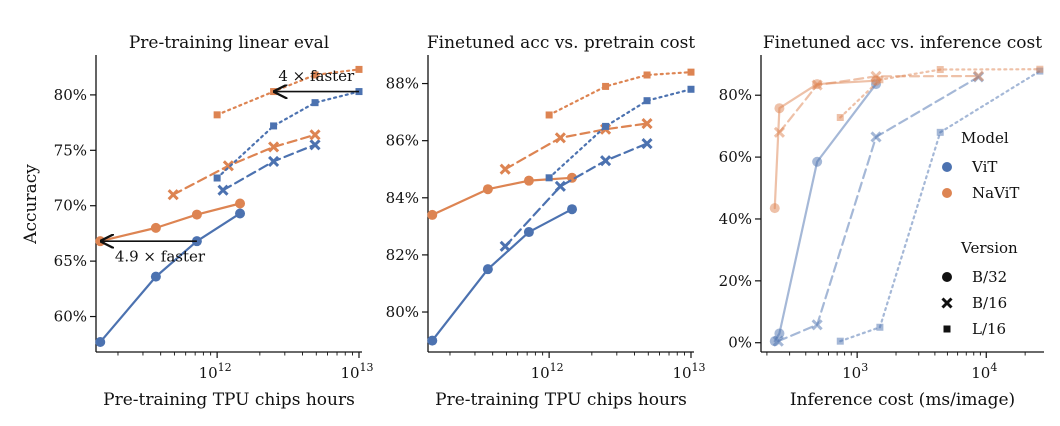 The width and height of the screenshot is (1060, 426). What do you see at coordinates (995, 193) in the screenshot?
I see `legend-label-navit: NaViT` at bounding box center [995, 193].